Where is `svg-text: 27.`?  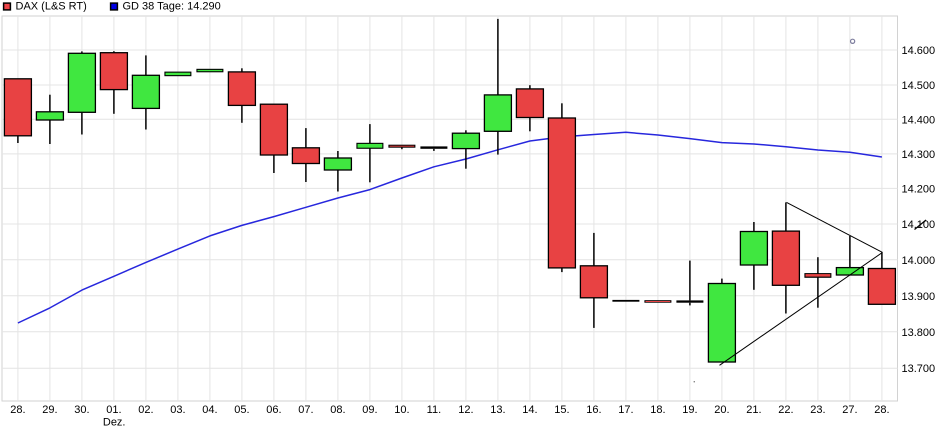 svg-text: 27. is located at coordinates (849, 410).